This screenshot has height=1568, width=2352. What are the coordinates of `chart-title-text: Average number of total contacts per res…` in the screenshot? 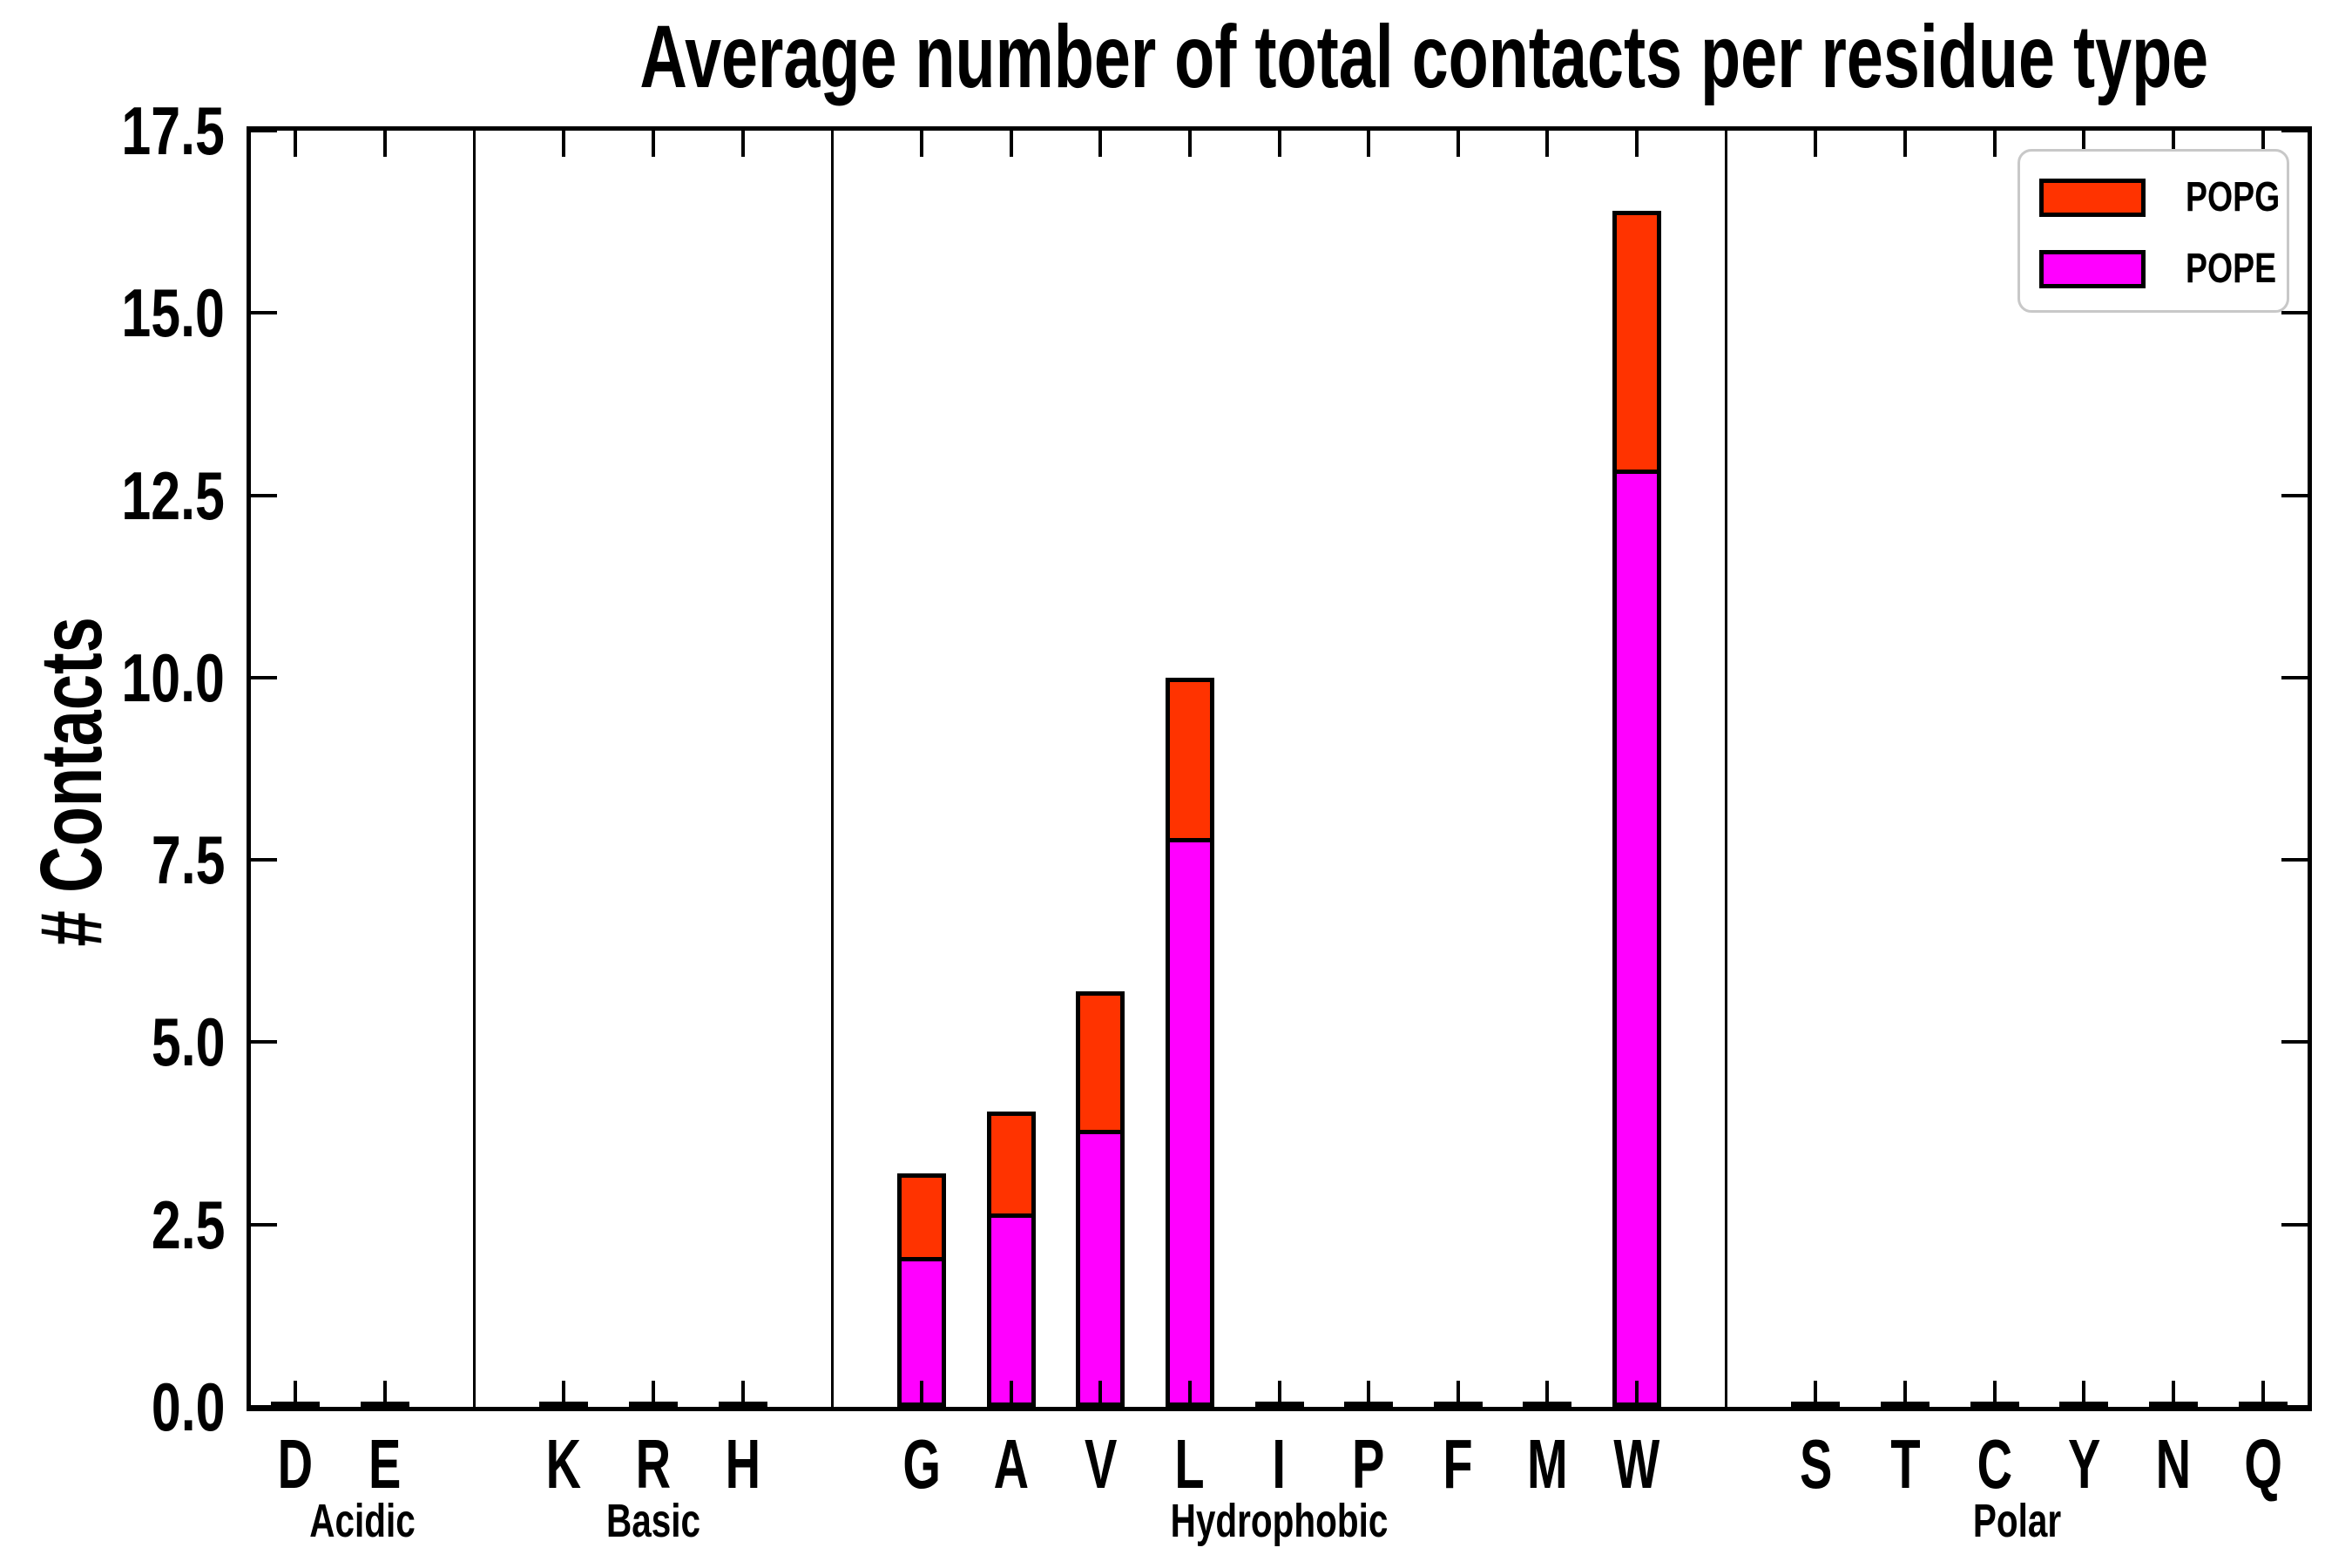 It's located at (1424, 56).